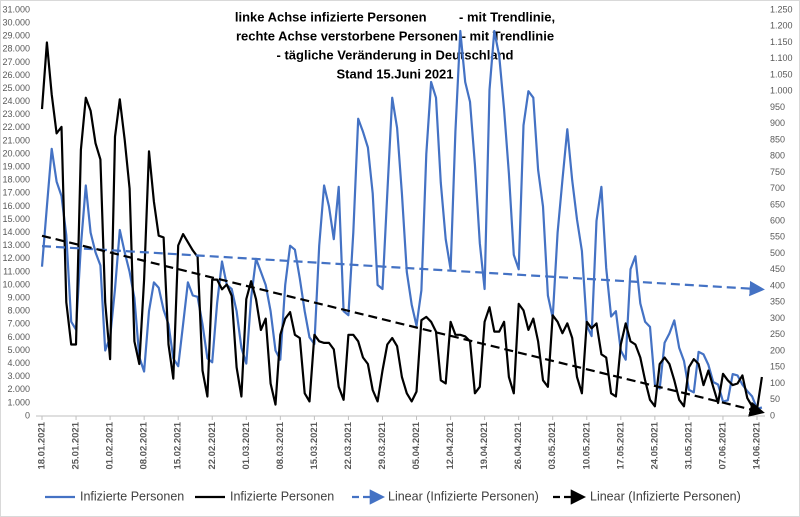  Describe the element at coordinates (16, 127) in the screenshot. I see `y-tick-label: 22.000` at that location.